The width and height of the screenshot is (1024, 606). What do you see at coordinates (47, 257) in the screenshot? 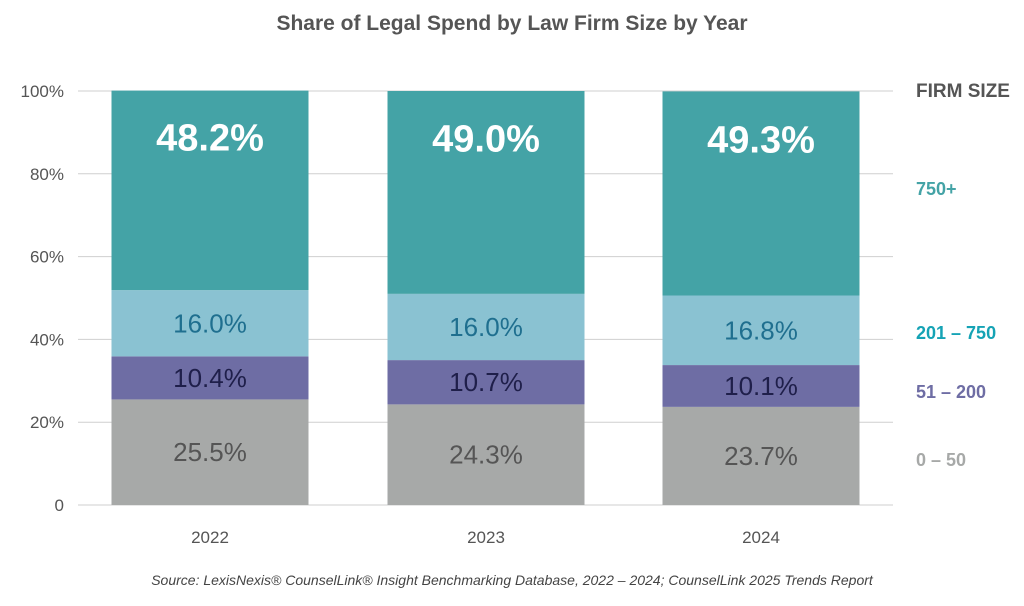
I see `y-tick-label: 60%` at bounding box center [47, 257].